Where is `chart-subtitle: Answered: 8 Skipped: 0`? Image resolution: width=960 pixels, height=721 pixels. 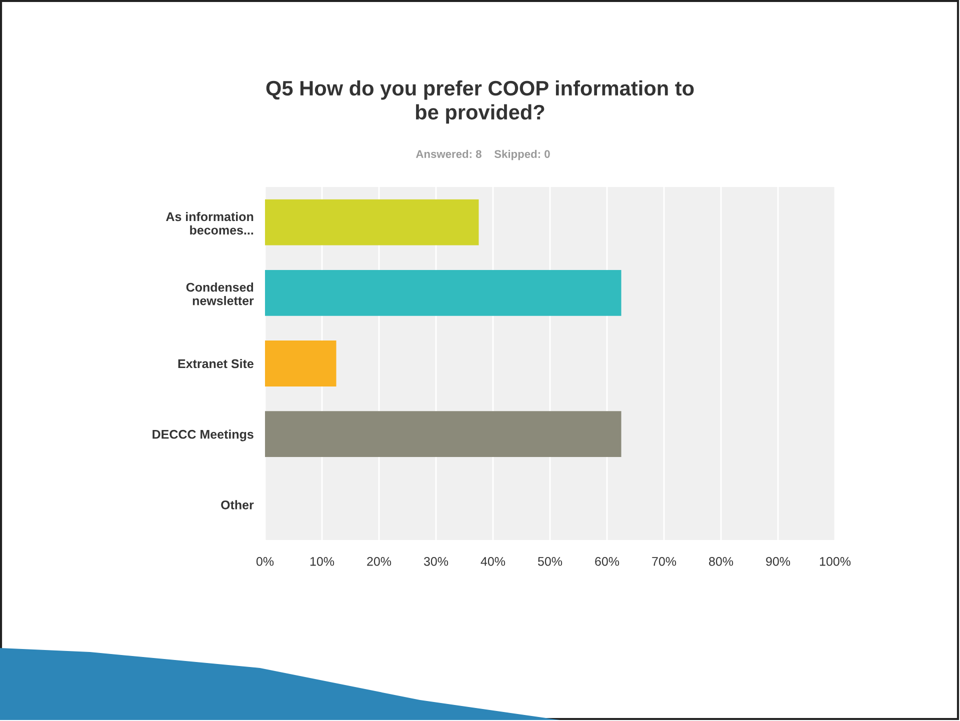
chart-subtitle: Answered: 8 Skipped: 0 is located at coordinates (483, 155).